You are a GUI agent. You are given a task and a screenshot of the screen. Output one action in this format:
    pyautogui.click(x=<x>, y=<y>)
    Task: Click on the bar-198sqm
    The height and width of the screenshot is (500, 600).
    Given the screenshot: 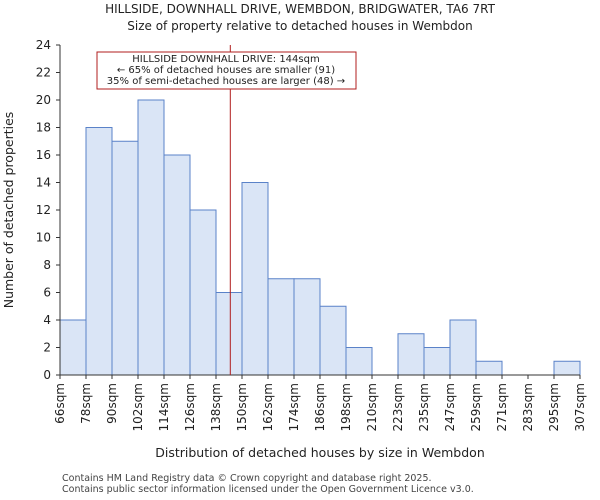 What is the action you would take?
    pyautogui.click(x=359, y=361)
    